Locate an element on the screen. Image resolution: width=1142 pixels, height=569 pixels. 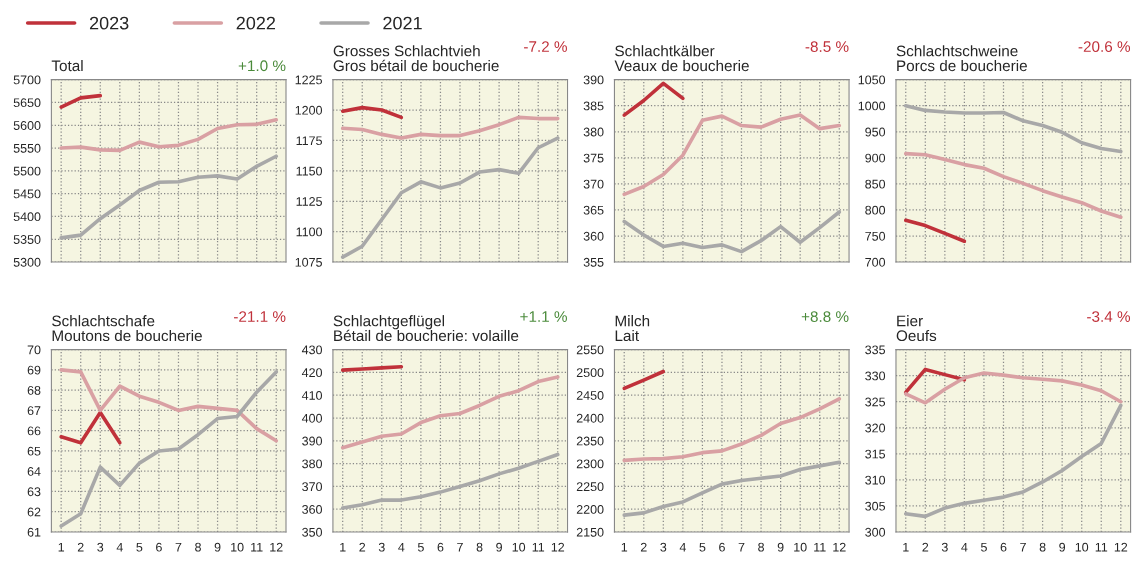
chart-title: Schlachtgeflügel is located at coordinates (389, 322).